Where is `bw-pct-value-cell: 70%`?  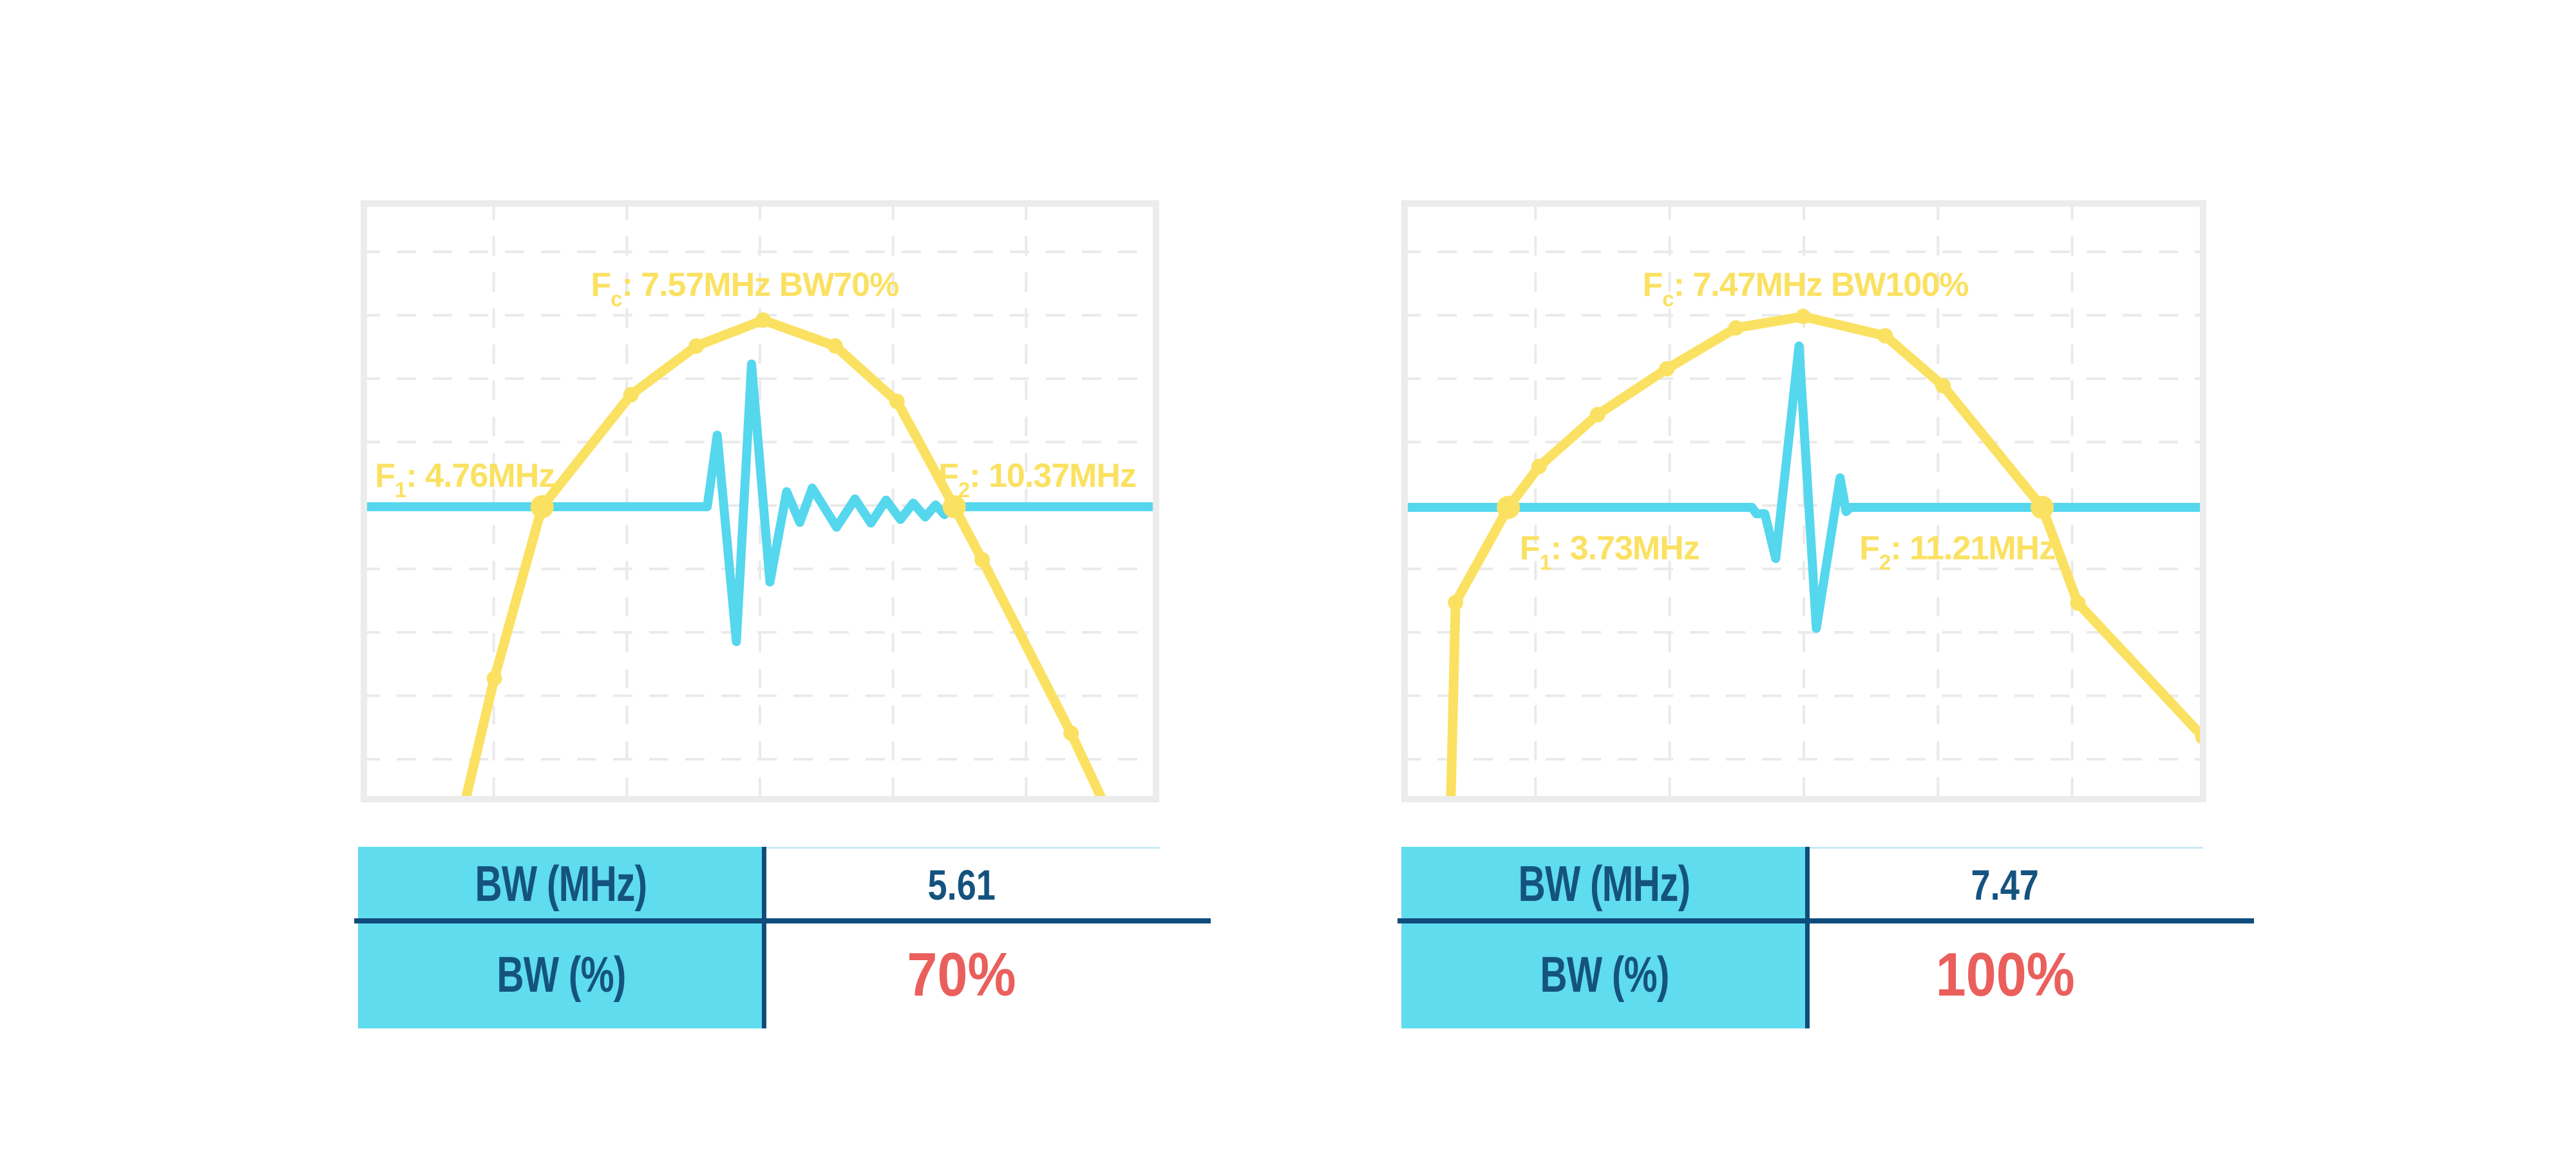 bw-pct-value-cell: 70% is located at coordinates (962, 974).